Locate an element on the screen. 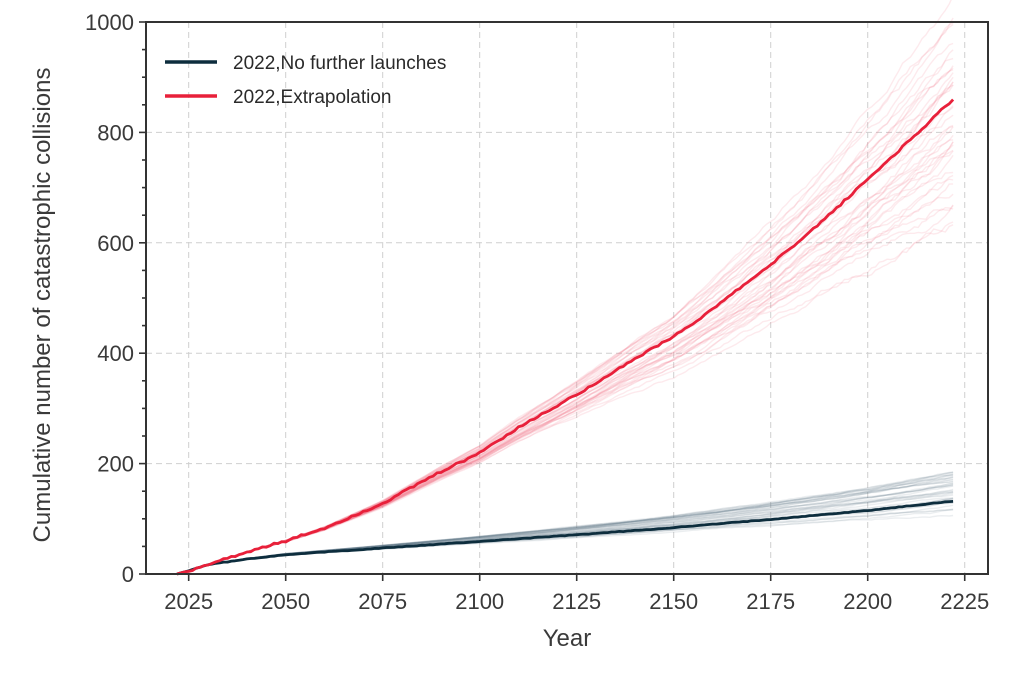  x-tick-label: 2075 is located at coordinates (382, 601).